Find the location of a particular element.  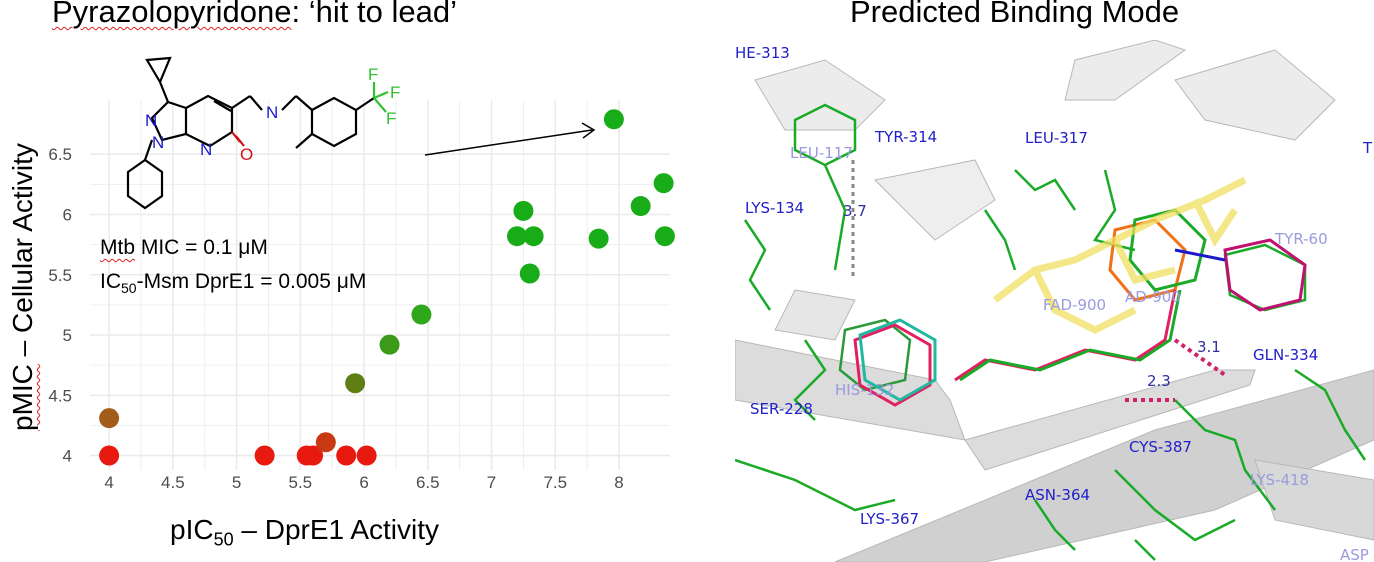

label-lys-418: LYS-418 is located at coordinates (1279, 480).